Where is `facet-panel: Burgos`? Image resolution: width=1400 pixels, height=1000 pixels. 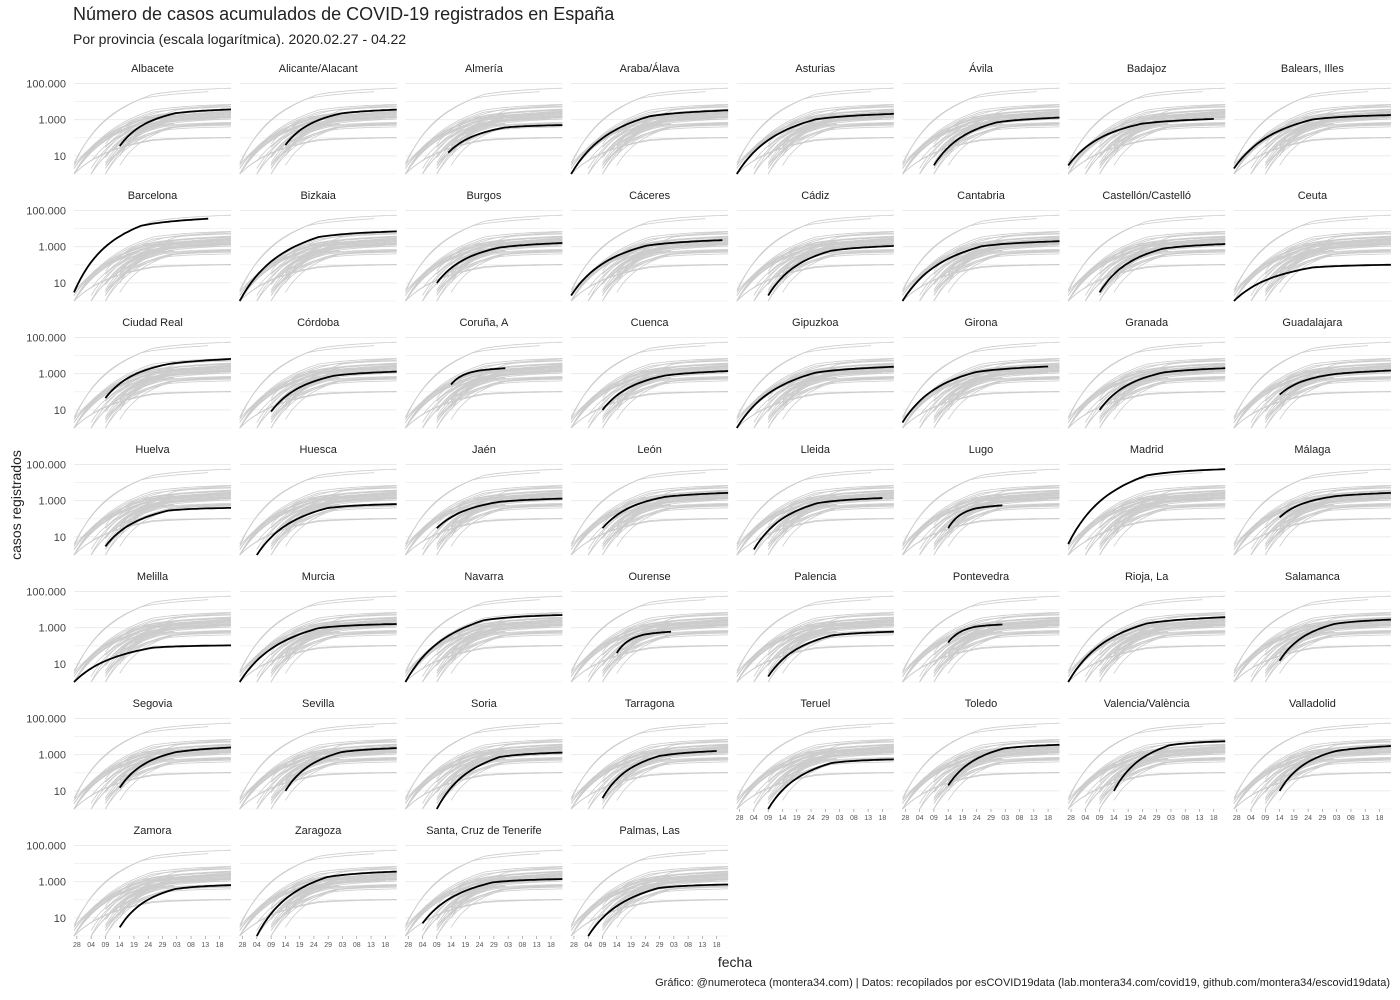 facet-panel: Burgos is located at coordinates (484, 246).